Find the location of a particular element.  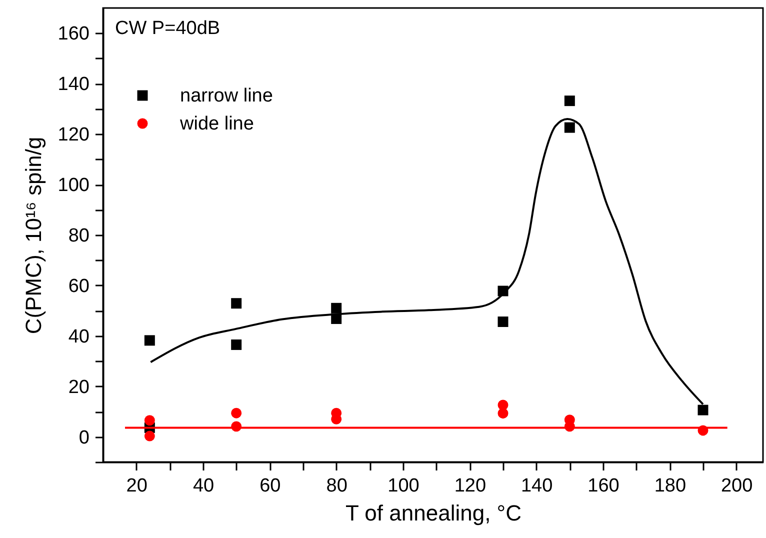

x-tick-label: 40 is located at coordinates (203, 486).